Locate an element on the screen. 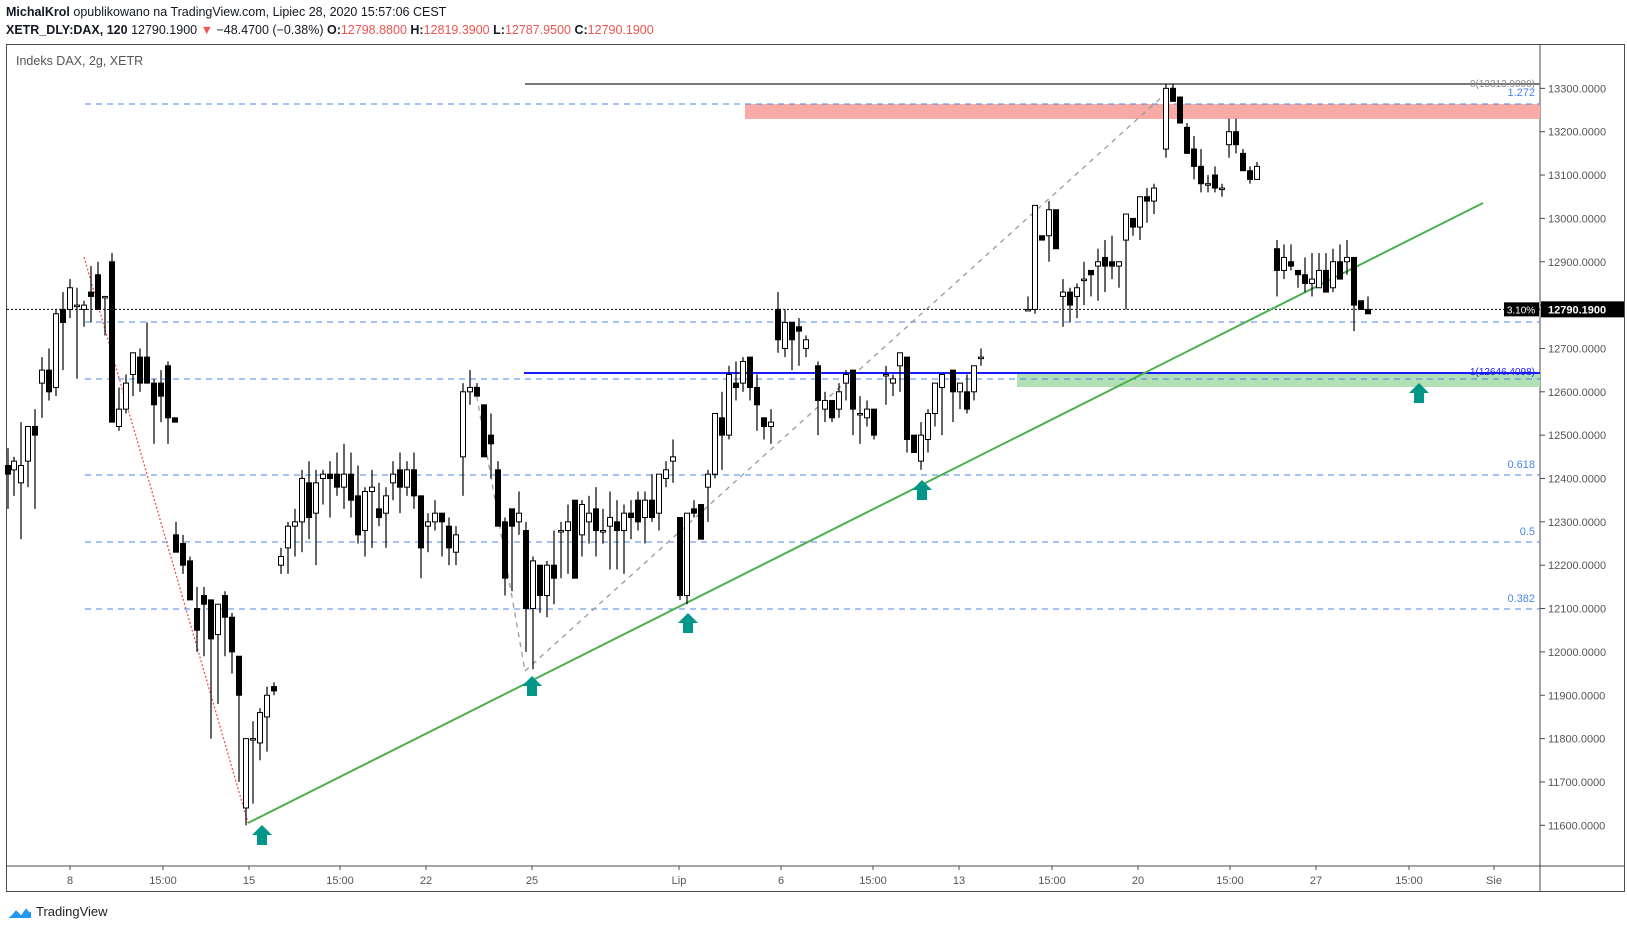 Image resolution: width=1627 pixels, height=930 pixels. fib-ratio-label: 0.5 is located at coordinates (1527, 532).